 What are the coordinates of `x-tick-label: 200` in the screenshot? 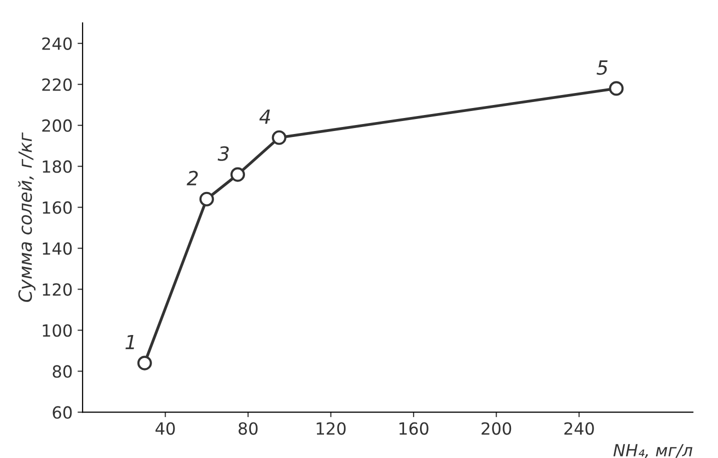 It's located at (497, 428).